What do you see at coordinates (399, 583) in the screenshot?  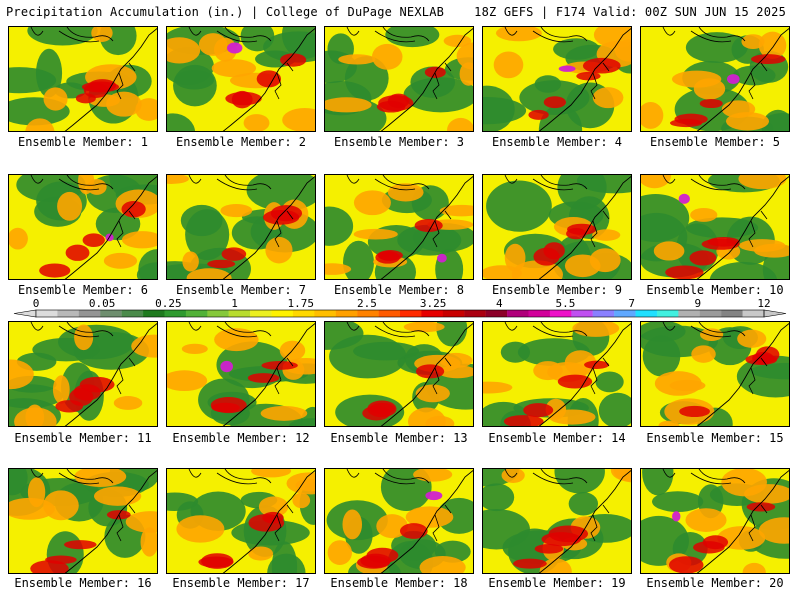 I see `ensemble-member-label: Ensemble Member: 18` at bounding box center [399, 583].